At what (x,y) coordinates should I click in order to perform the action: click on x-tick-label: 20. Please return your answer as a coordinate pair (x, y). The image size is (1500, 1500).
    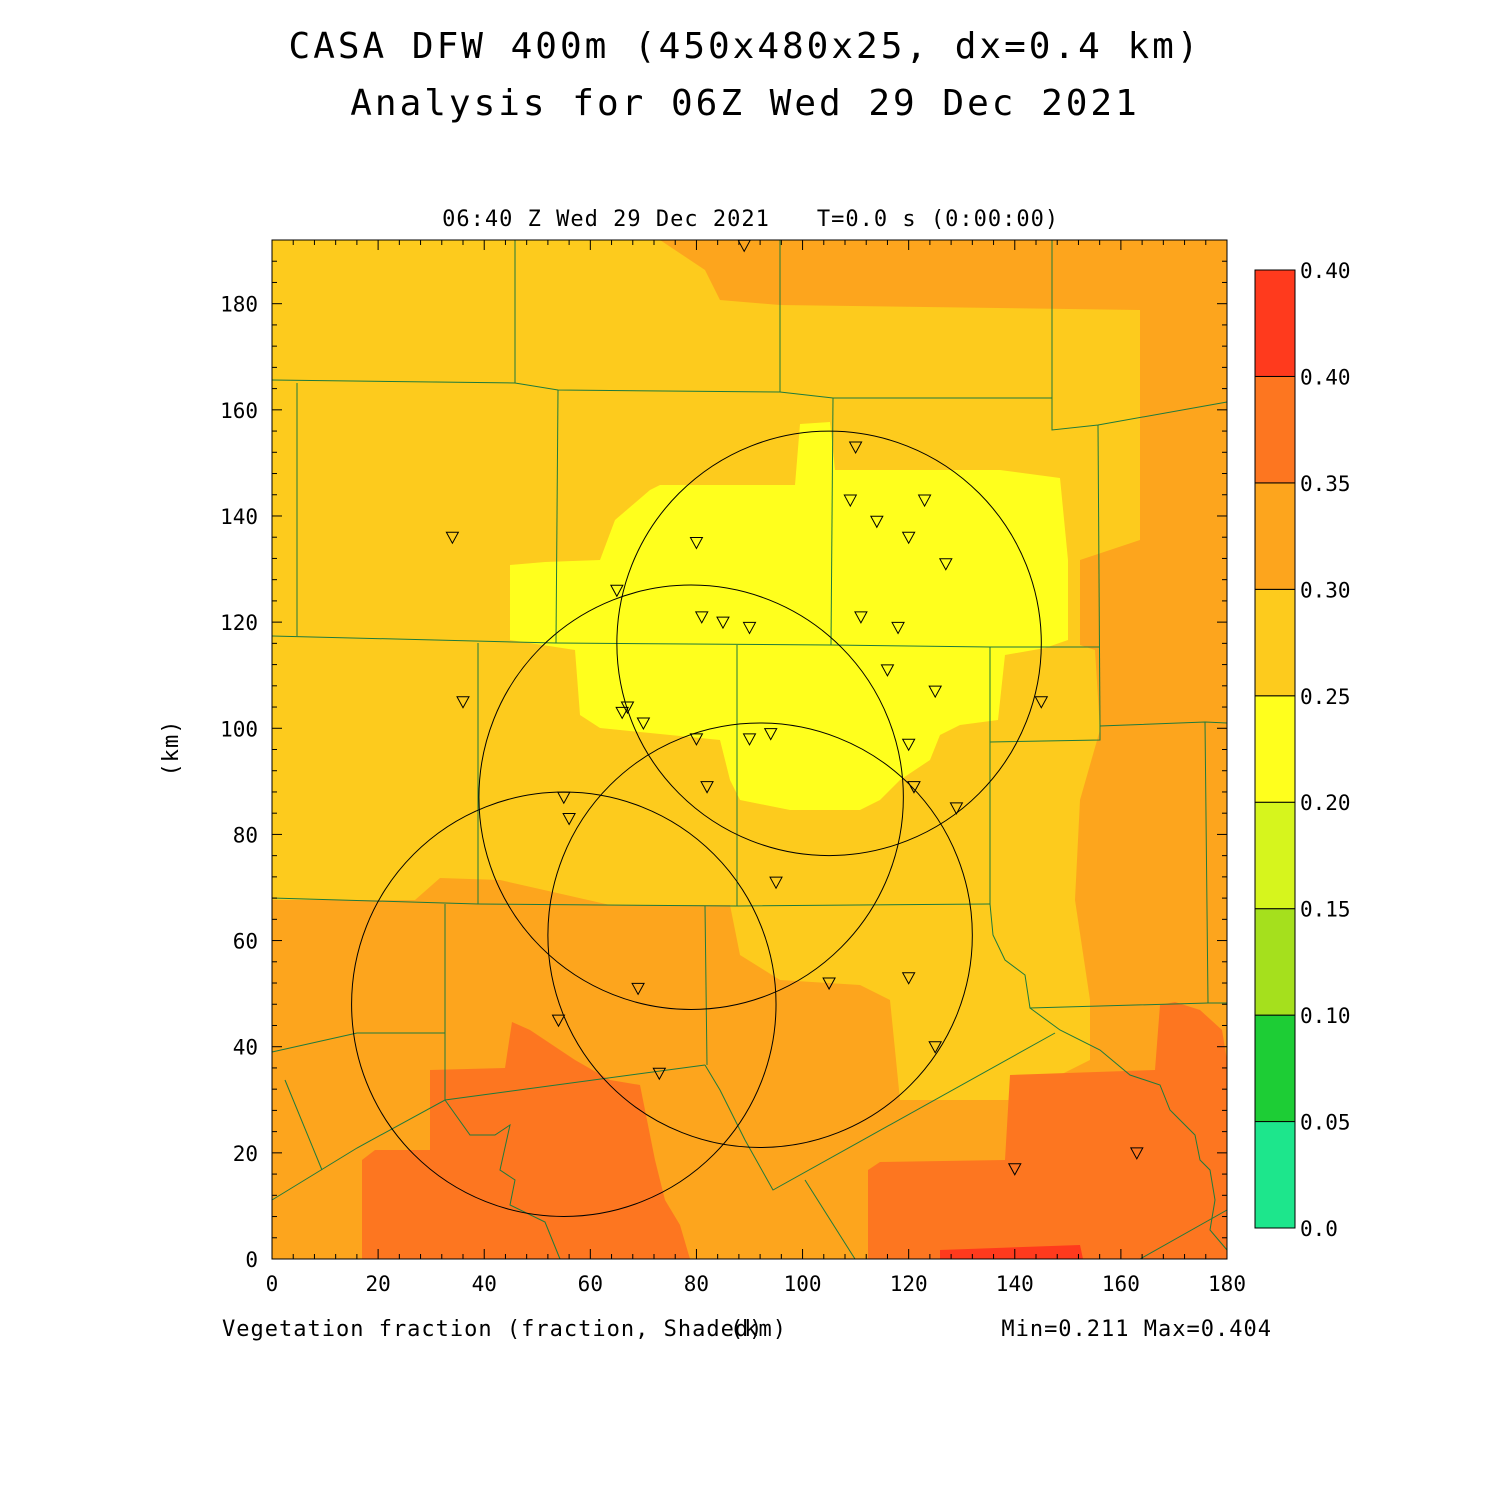
    Looking at the image, I should click on (377, 1284).